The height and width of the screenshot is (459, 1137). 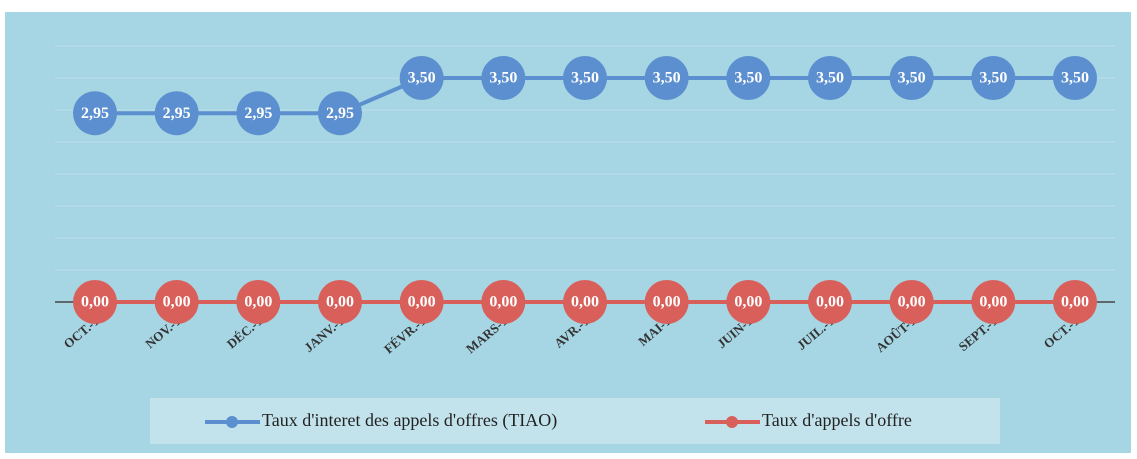 I want to click on legend-label: Taux d'appels d'offre, so click(x=837, y=420).